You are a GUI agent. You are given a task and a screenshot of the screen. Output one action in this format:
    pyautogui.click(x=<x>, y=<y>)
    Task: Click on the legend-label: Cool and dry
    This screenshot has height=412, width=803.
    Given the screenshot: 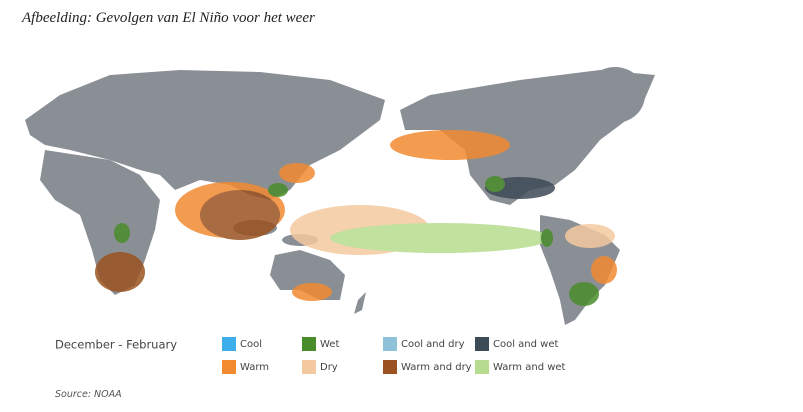 What is the action you would take?
    pyautogui.click(x=433, y=344)
    